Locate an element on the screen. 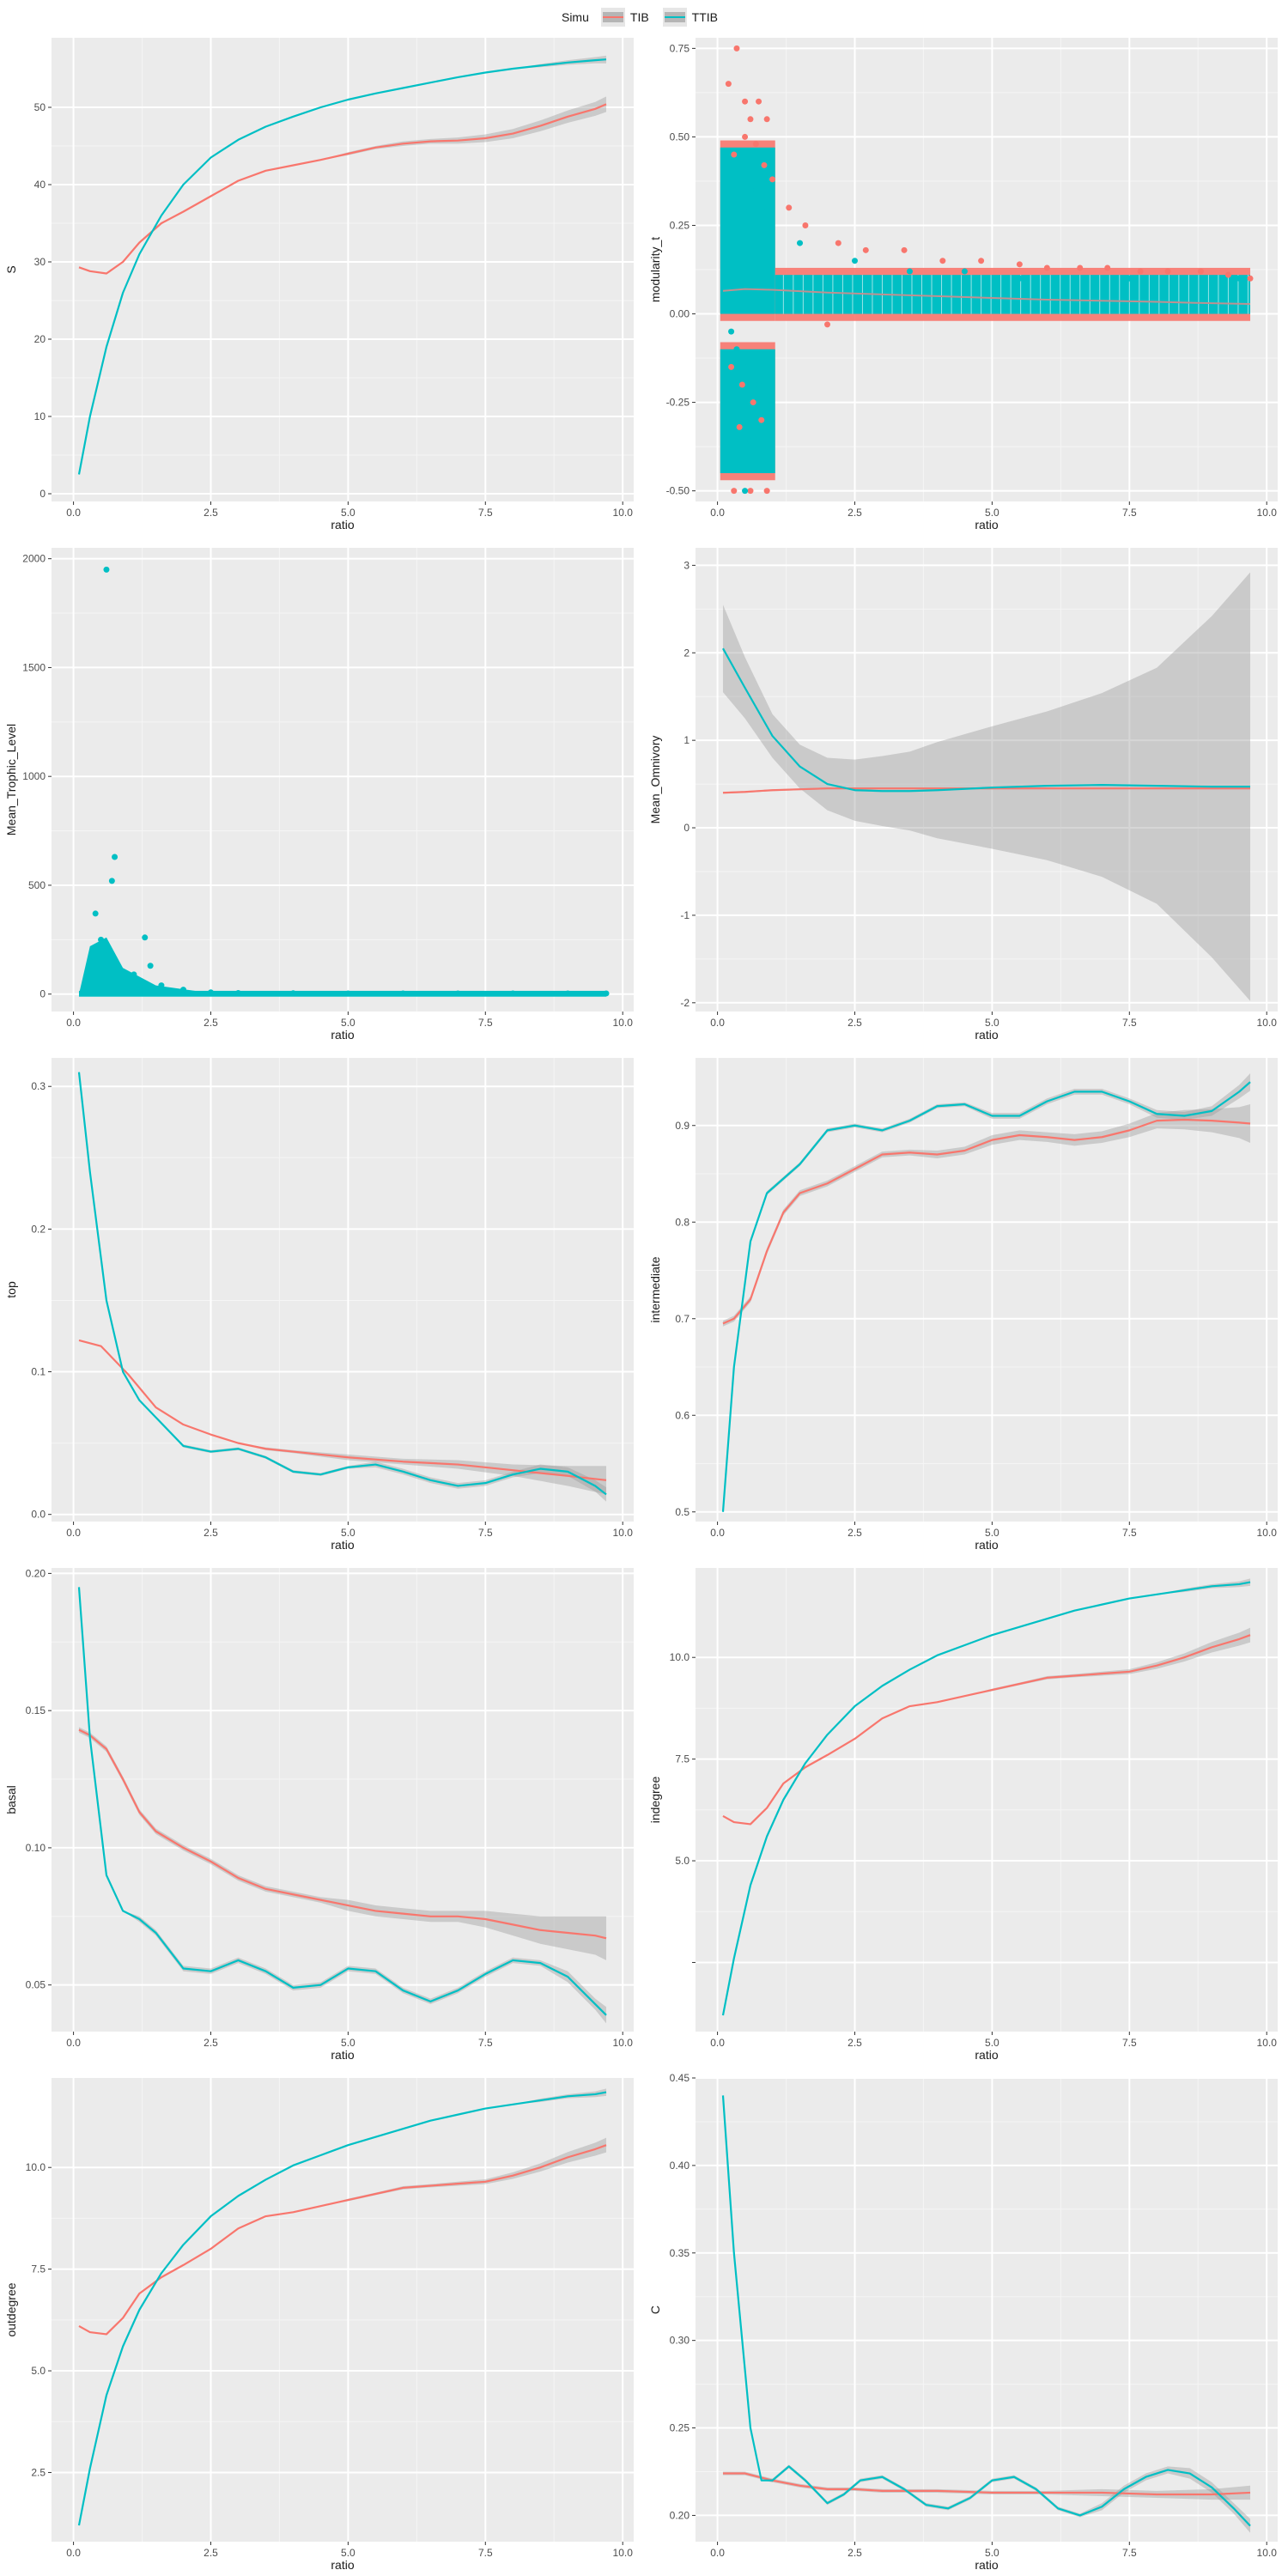  y-tick-label: 2 is located at coordinates (686, 653).